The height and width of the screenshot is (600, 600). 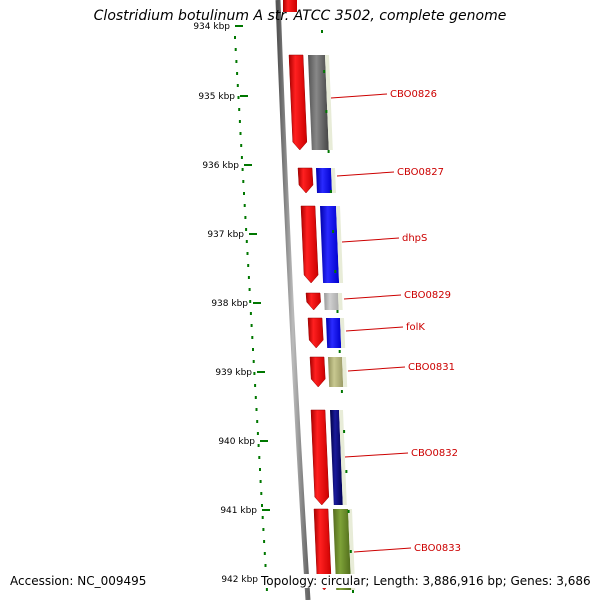 What do you see at coordinates (315, 333) in the screenshot?
I see `gene-arrow-folk` at bounding box center [315, 333].